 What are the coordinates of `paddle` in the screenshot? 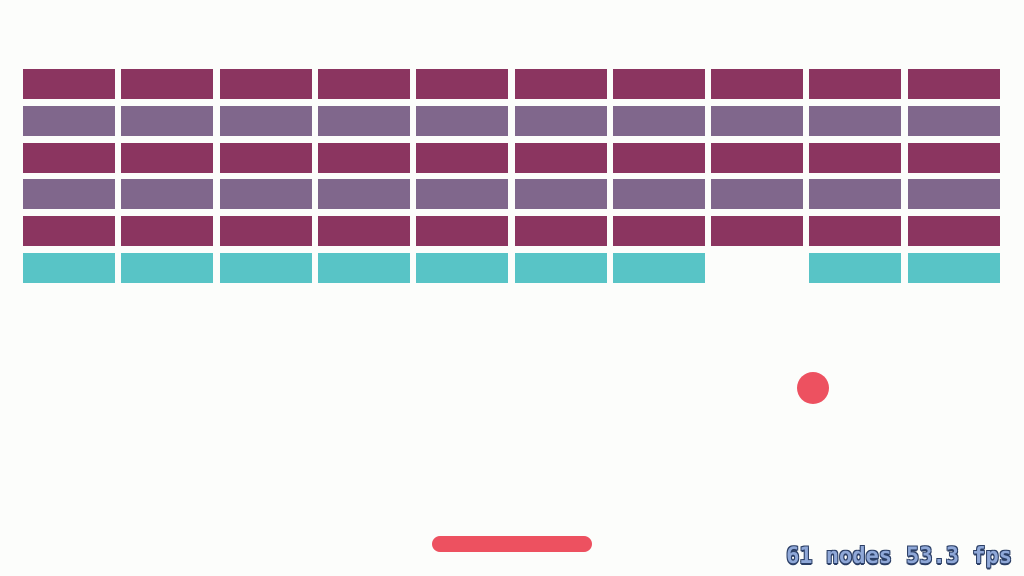 It's located at (512, 544).